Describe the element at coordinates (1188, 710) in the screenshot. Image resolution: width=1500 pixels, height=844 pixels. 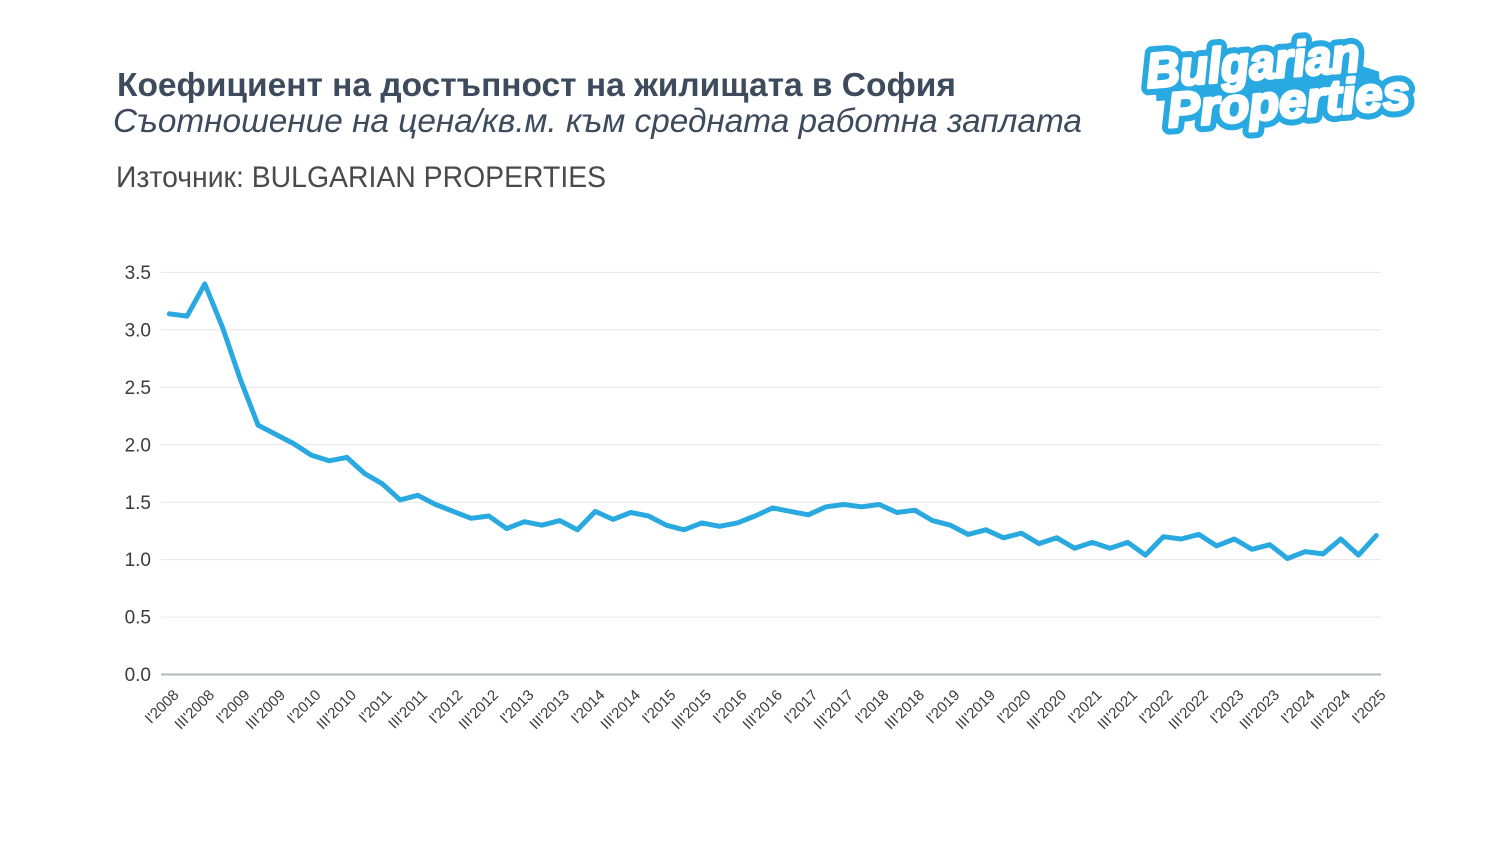
I see `svg-text: III'2022` at that location.